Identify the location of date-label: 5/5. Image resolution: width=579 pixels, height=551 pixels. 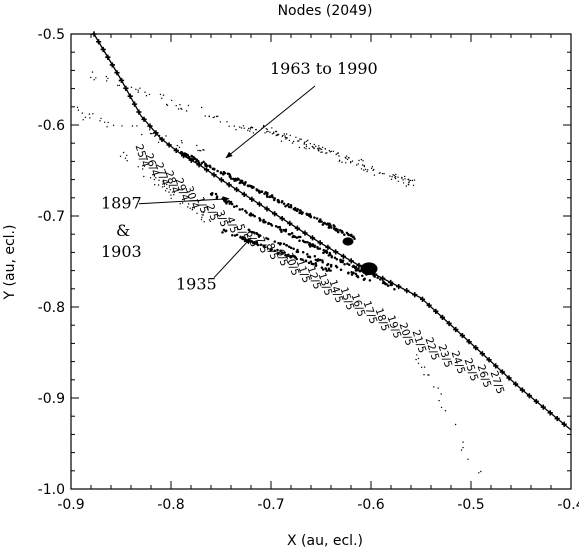
(242, 232).